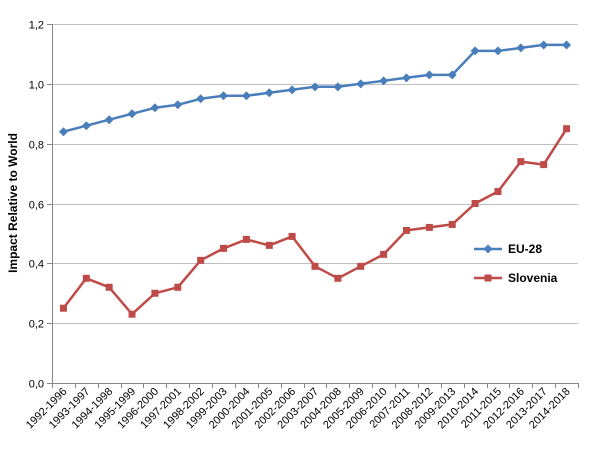 The width and height of the screenshot is (599, 456). I want to click on y-tick-labels: 0,0 0,2 0,4 0,6 0,8 1,0 1,2, so click(36, 205).